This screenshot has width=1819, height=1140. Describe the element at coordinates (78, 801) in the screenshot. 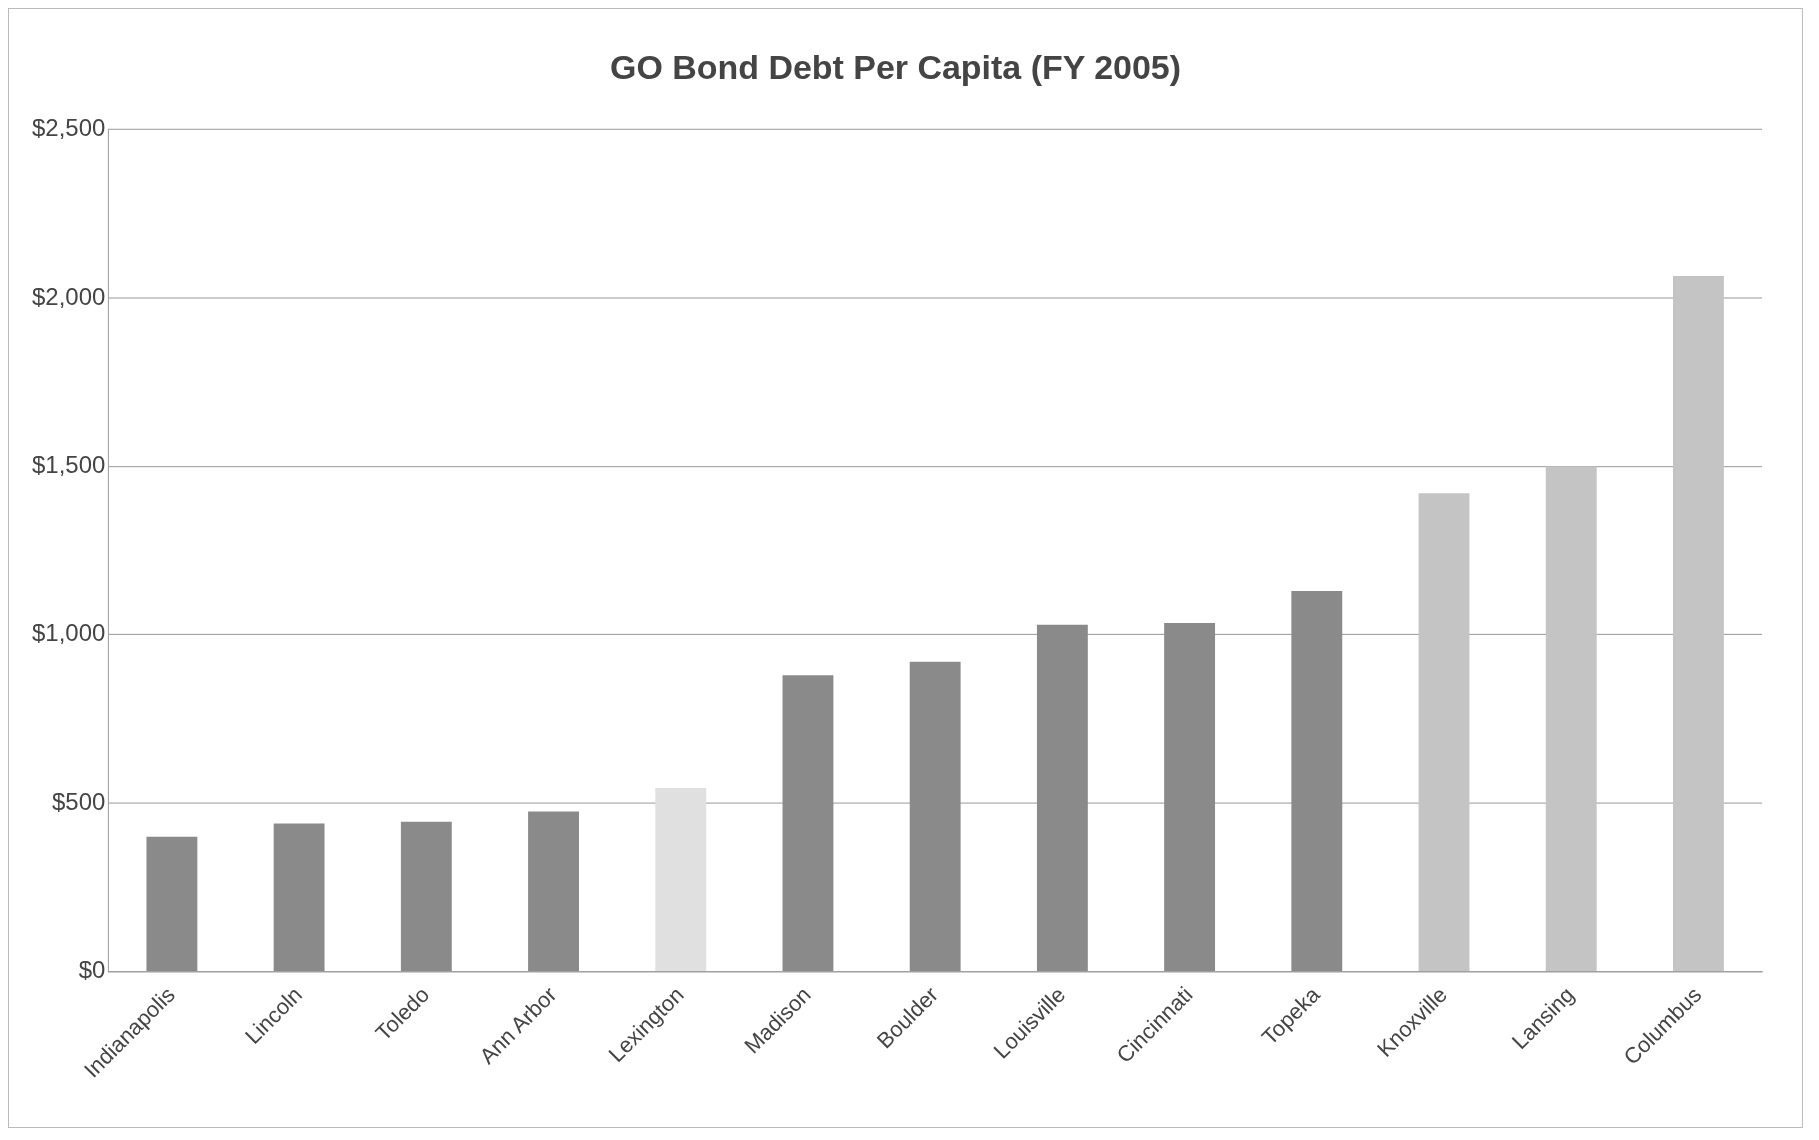

I see `y-tick-label: $500` at that location.